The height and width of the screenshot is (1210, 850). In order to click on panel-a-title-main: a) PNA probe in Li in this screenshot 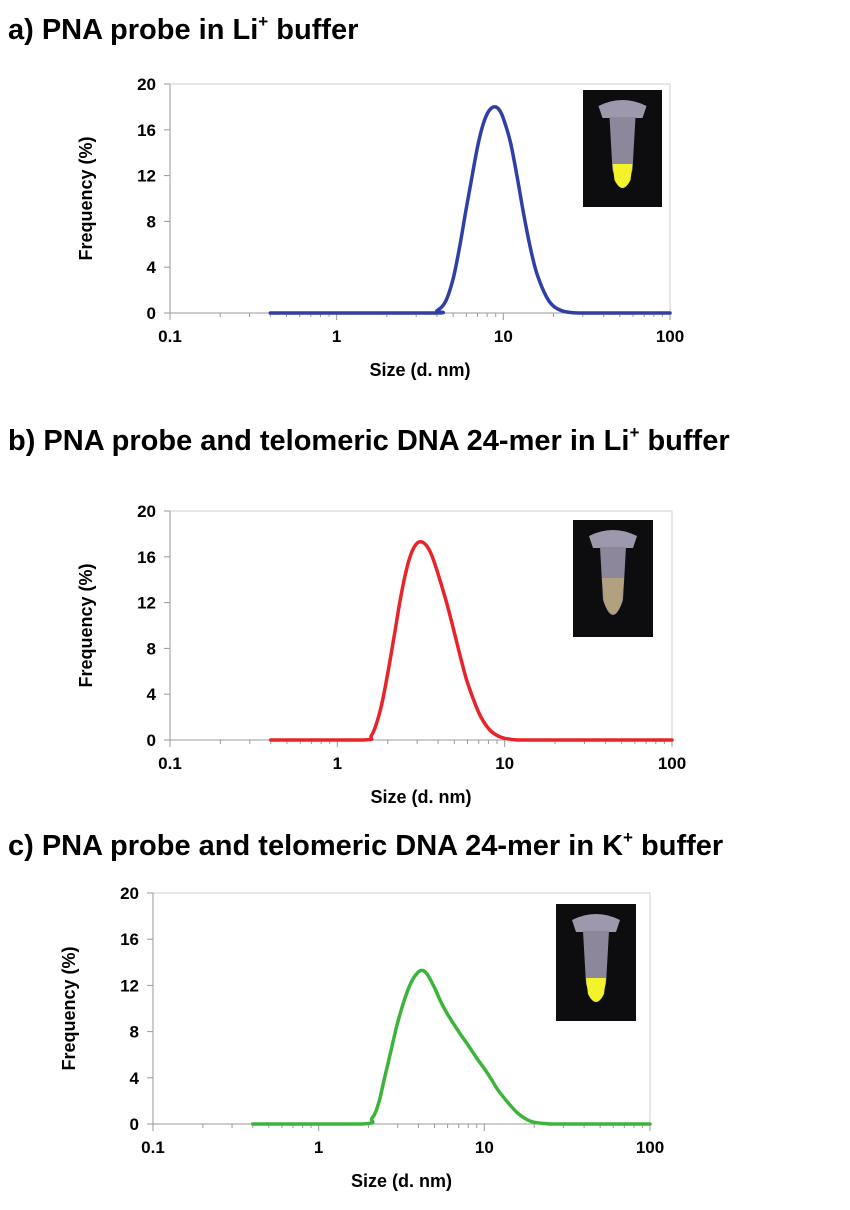, I will do `click(133, 30)`.